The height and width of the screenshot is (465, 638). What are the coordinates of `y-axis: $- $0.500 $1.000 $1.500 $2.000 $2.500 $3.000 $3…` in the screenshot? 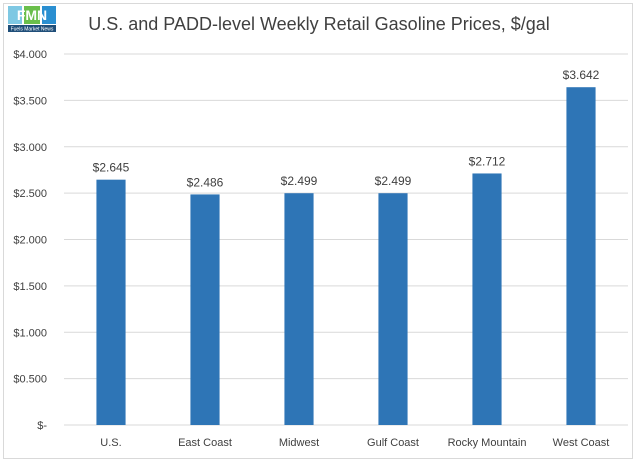 It's located at (30, 240).